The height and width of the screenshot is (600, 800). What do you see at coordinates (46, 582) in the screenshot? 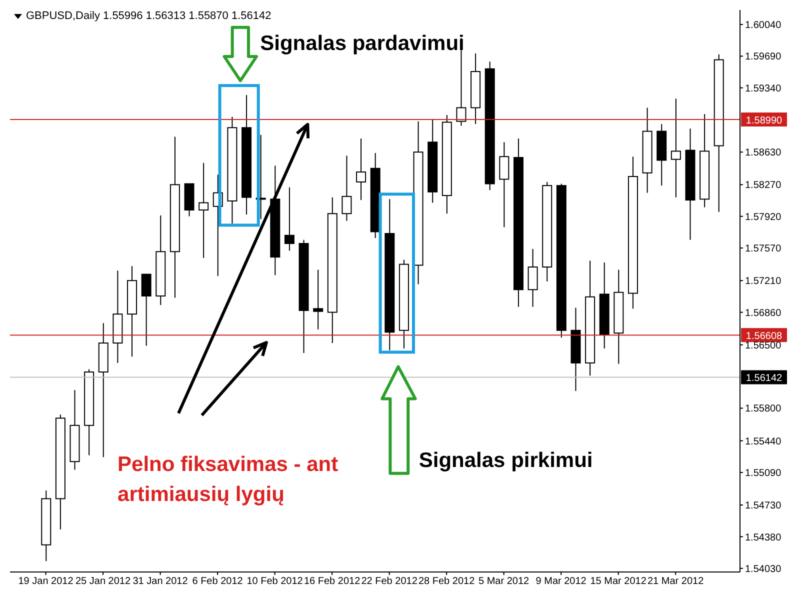
I see `x-tick-label: 19 Jan 2012` at bounding box center [46, 582].